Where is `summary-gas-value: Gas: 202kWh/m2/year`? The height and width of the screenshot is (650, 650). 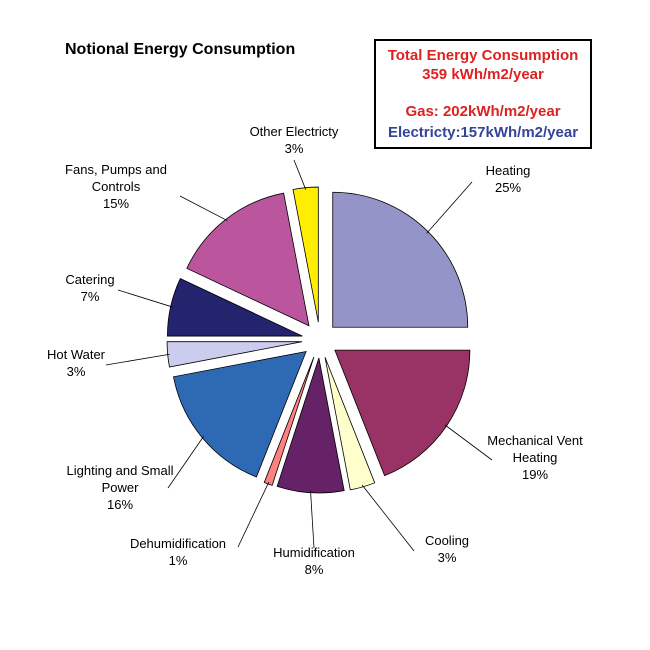 summary-gas-value: Gas: 202kWh/m2/year is located at coordinates (482, 111).